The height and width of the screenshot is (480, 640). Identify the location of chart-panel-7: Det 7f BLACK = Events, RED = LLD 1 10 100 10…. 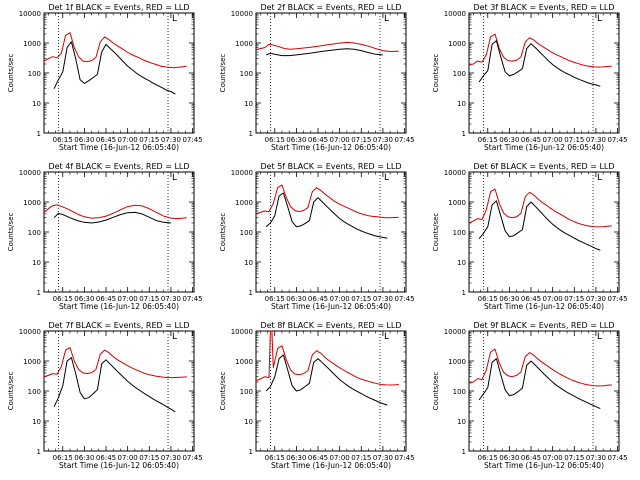
(105, 395).